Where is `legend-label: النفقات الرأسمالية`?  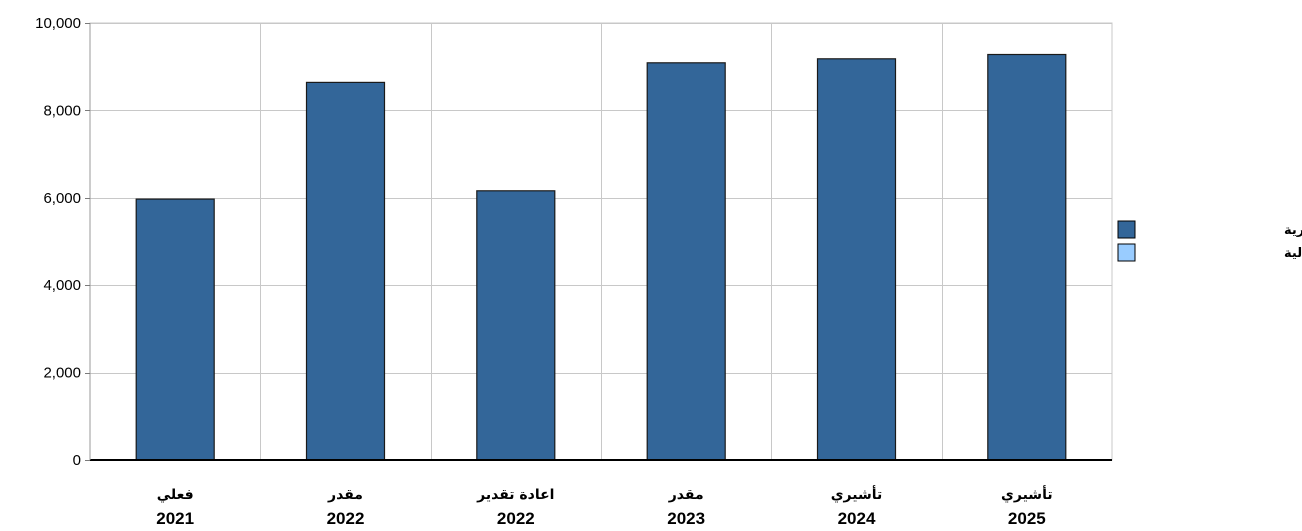
legend-label: النفقات الرأسمالية is located at coordinates (1293, 252).